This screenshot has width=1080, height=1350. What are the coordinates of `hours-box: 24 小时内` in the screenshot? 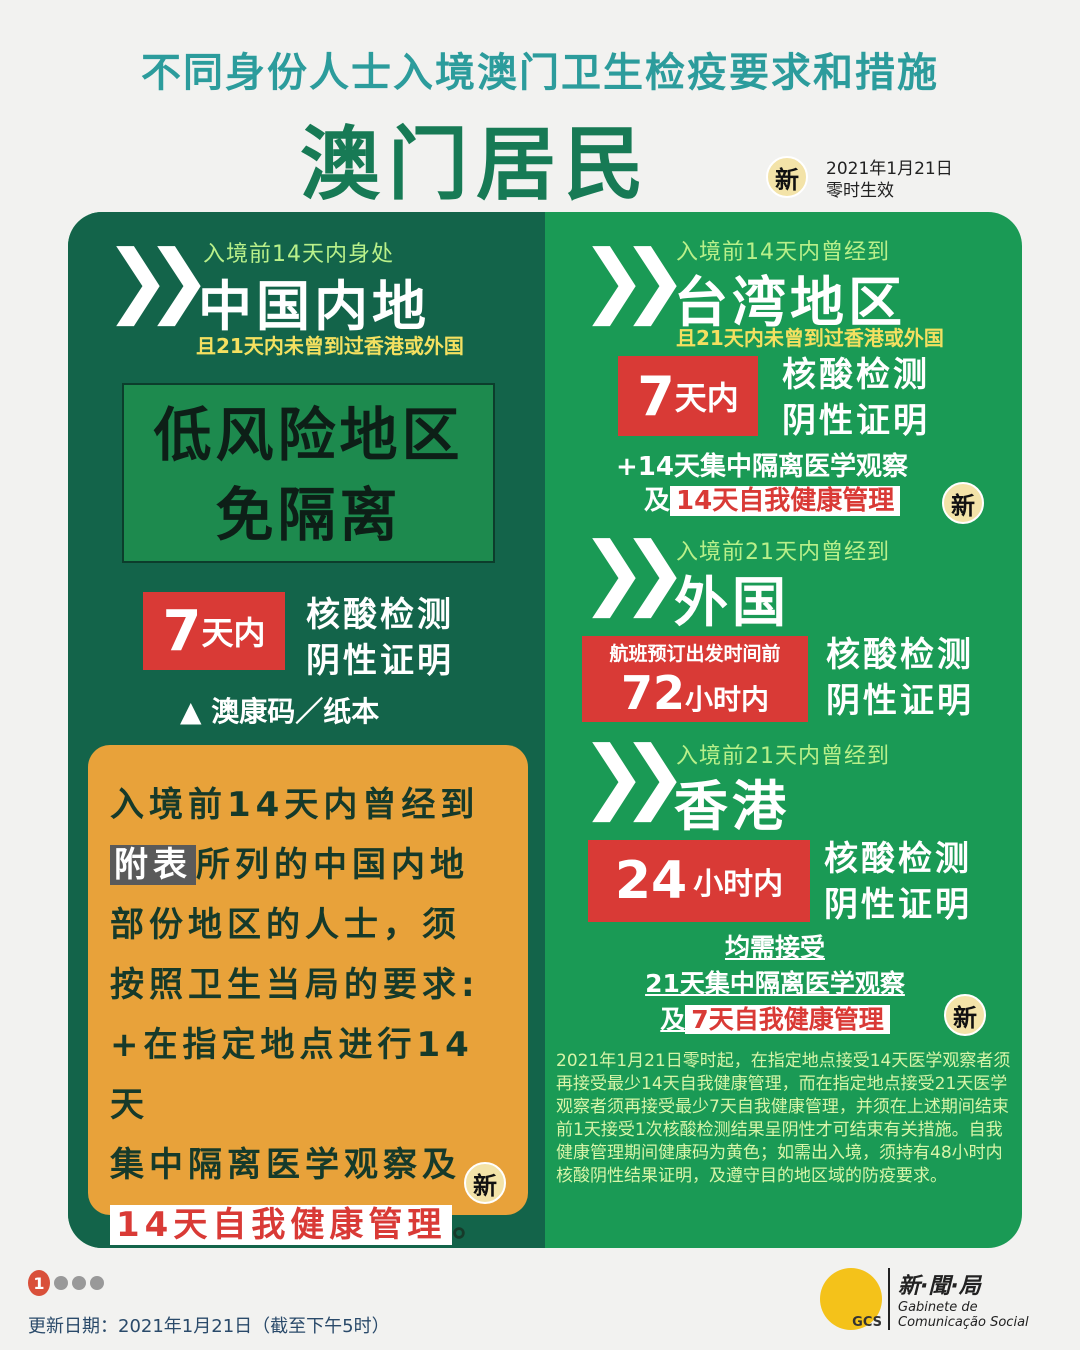 It's located at (699, 881).